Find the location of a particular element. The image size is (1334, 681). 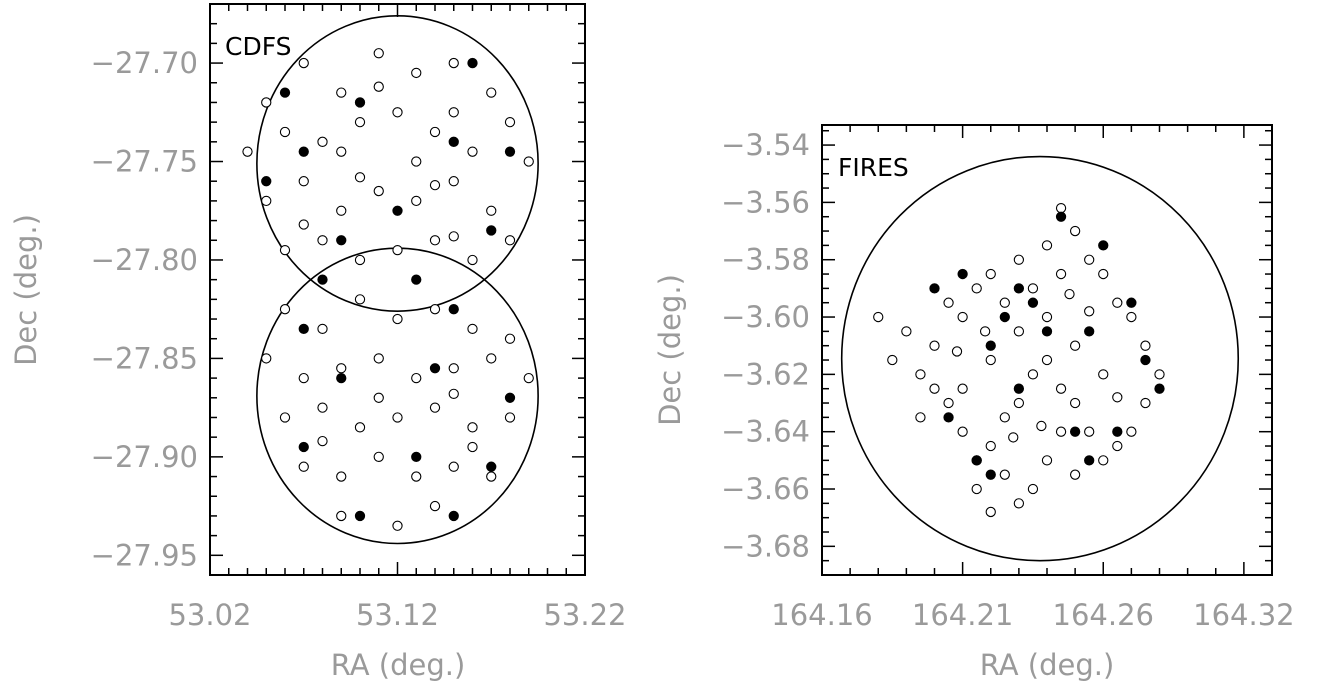

cdfs-x-axis-title: RA (deg.) is located at coordinates (398, 664).